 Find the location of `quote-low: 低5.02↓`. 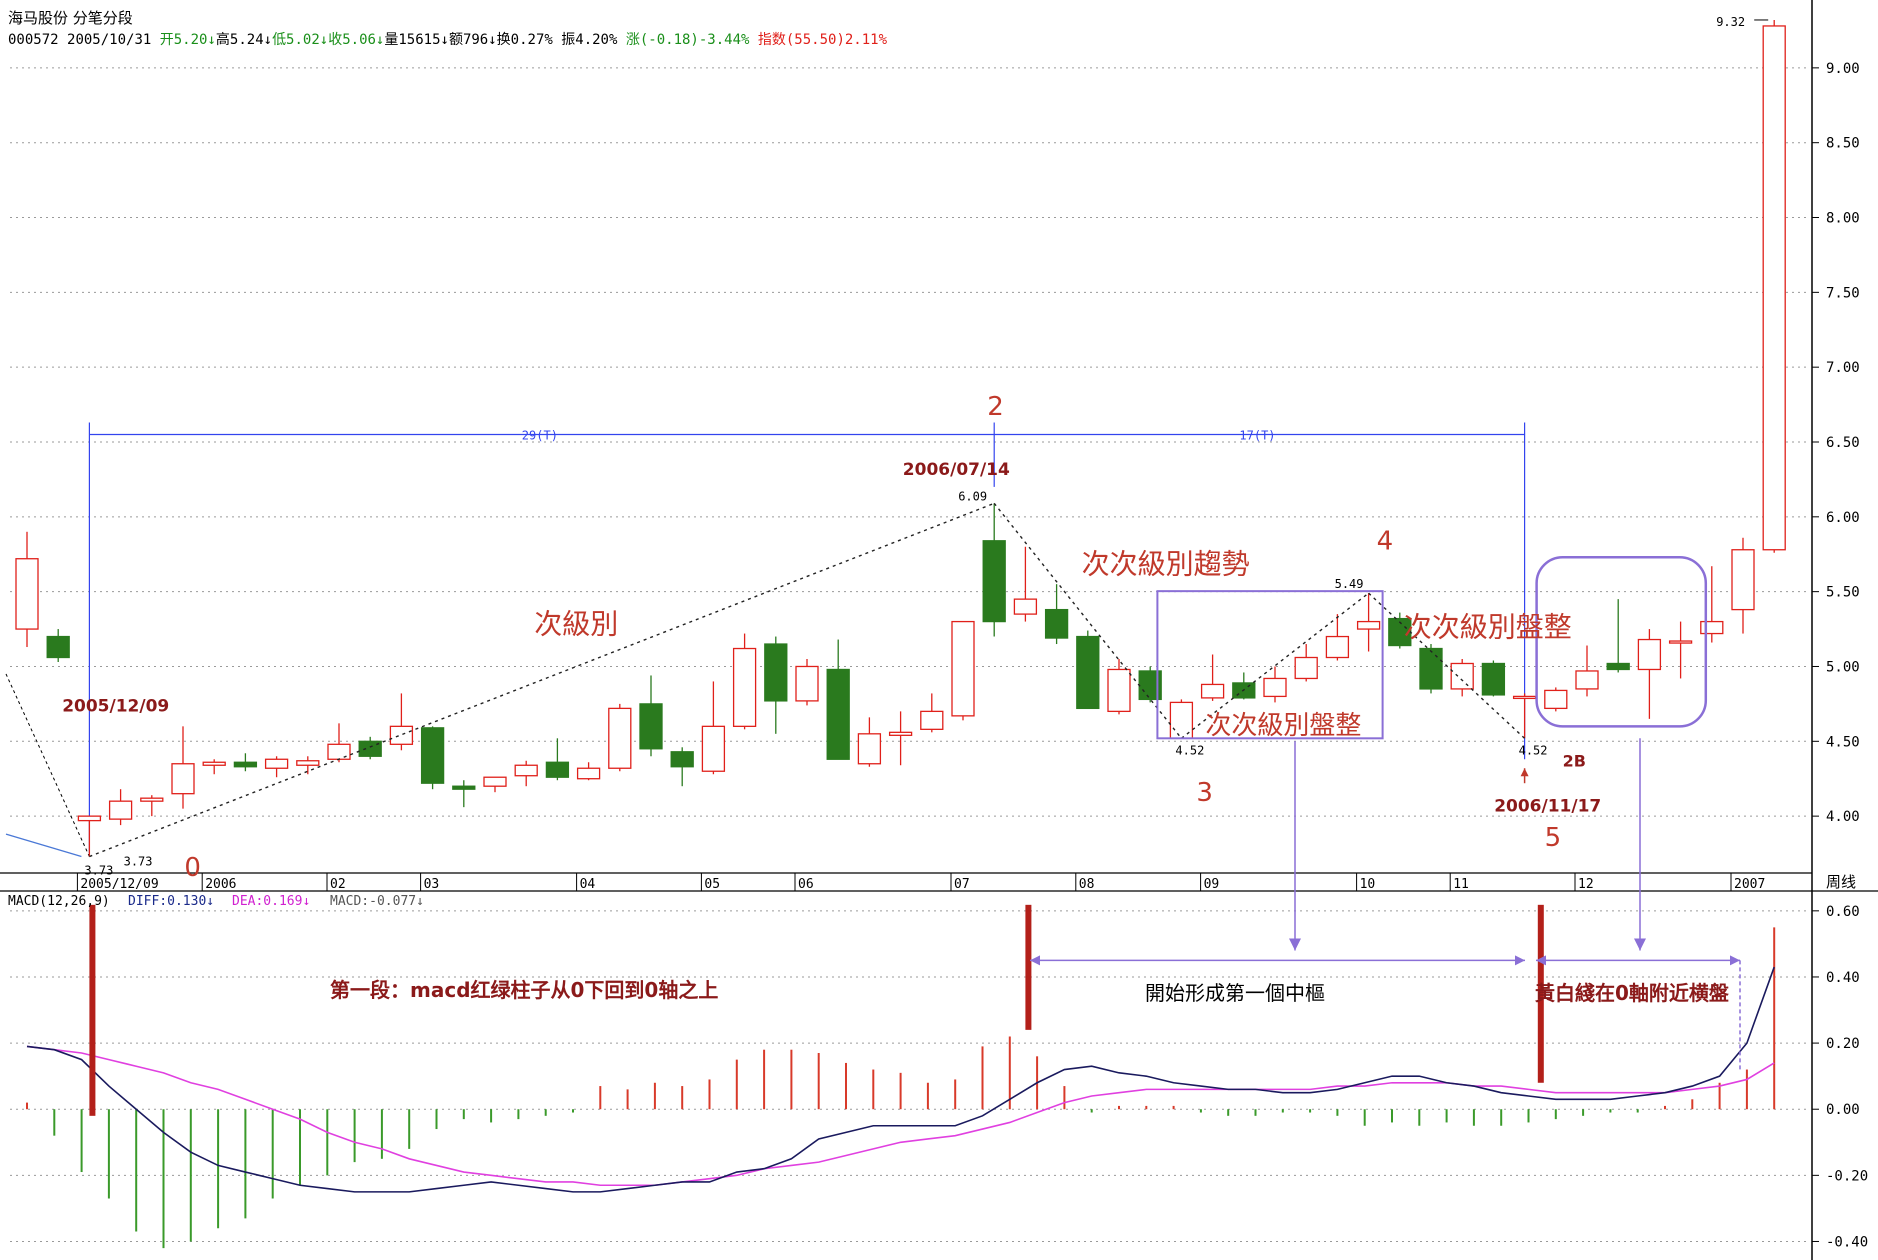

quote-low: 低5.02↓ is located at coordinates (300, 40).